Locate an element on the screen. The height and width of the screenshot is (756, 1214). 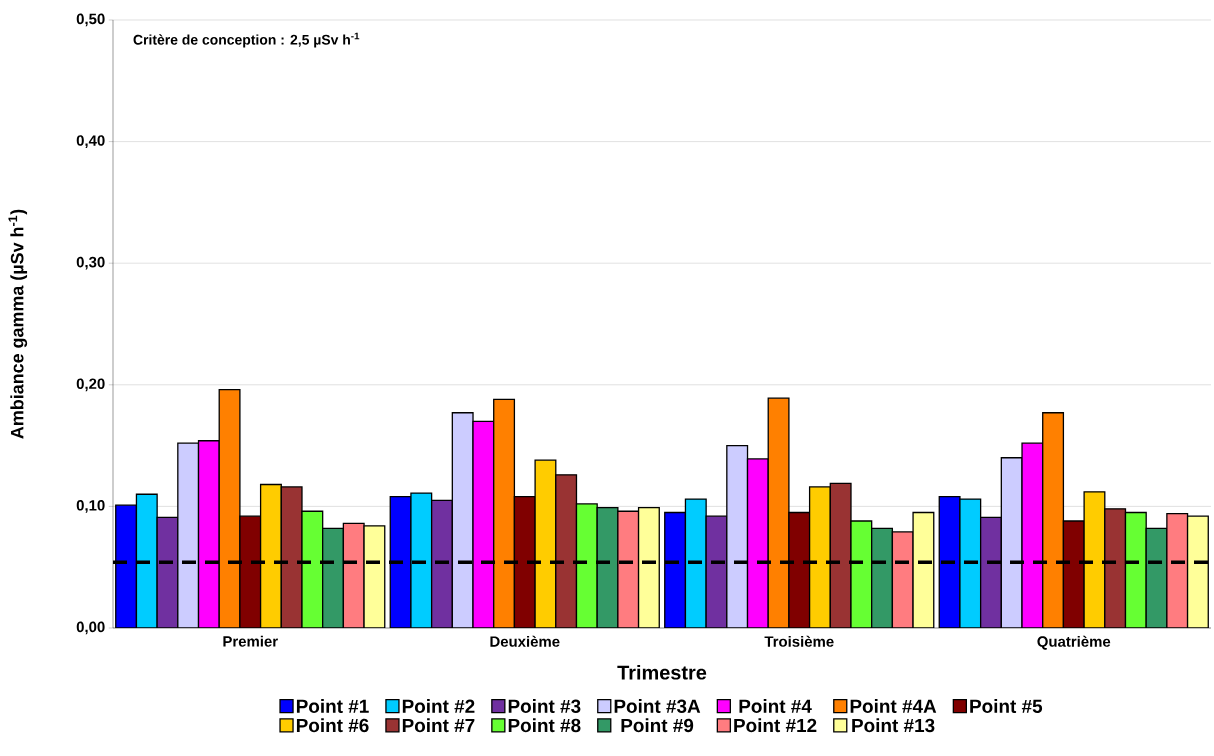
x-tick-label: Deuxième is located at coordinates (525, 641).